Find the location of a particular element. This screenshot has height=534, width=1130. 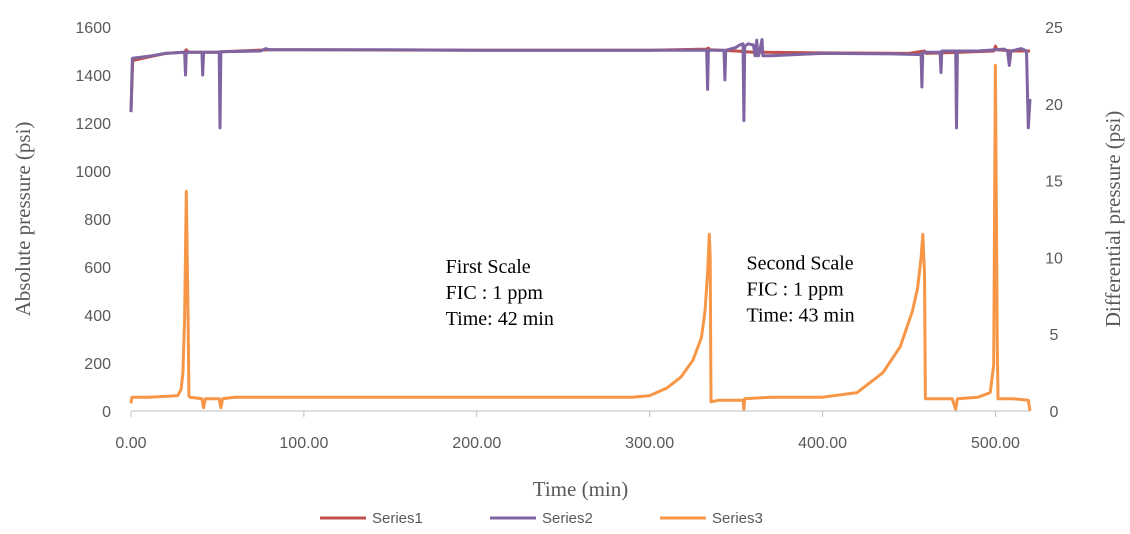

legend-label: Series2 is located at coordinates (567, 518).